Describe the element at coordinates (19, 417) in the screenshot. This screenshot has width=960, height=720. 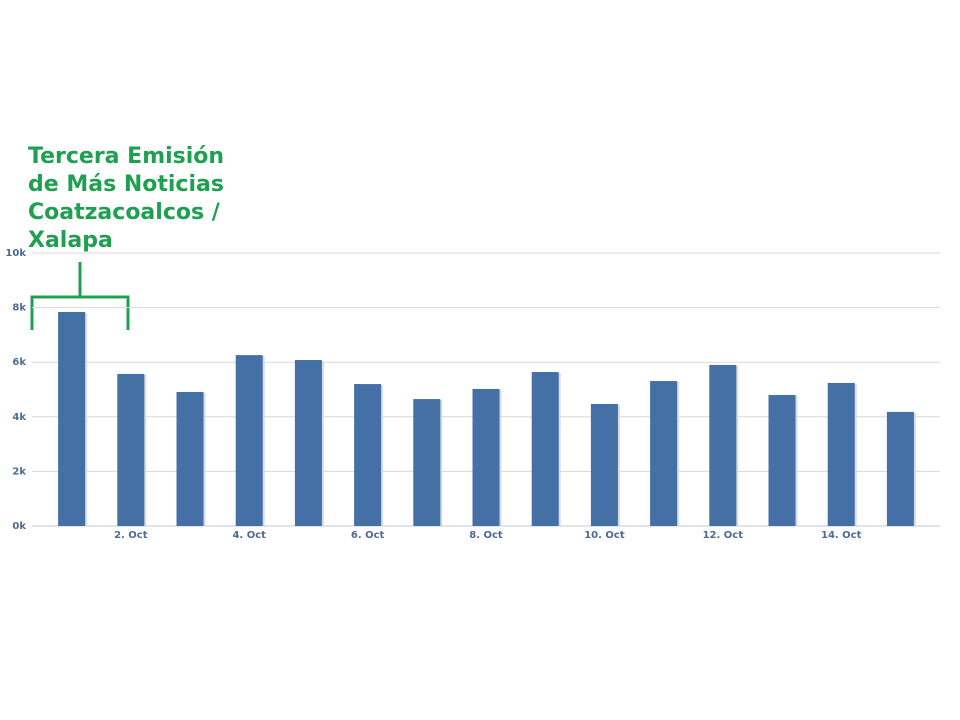
I see `y-tick-label: 4k` at that location.